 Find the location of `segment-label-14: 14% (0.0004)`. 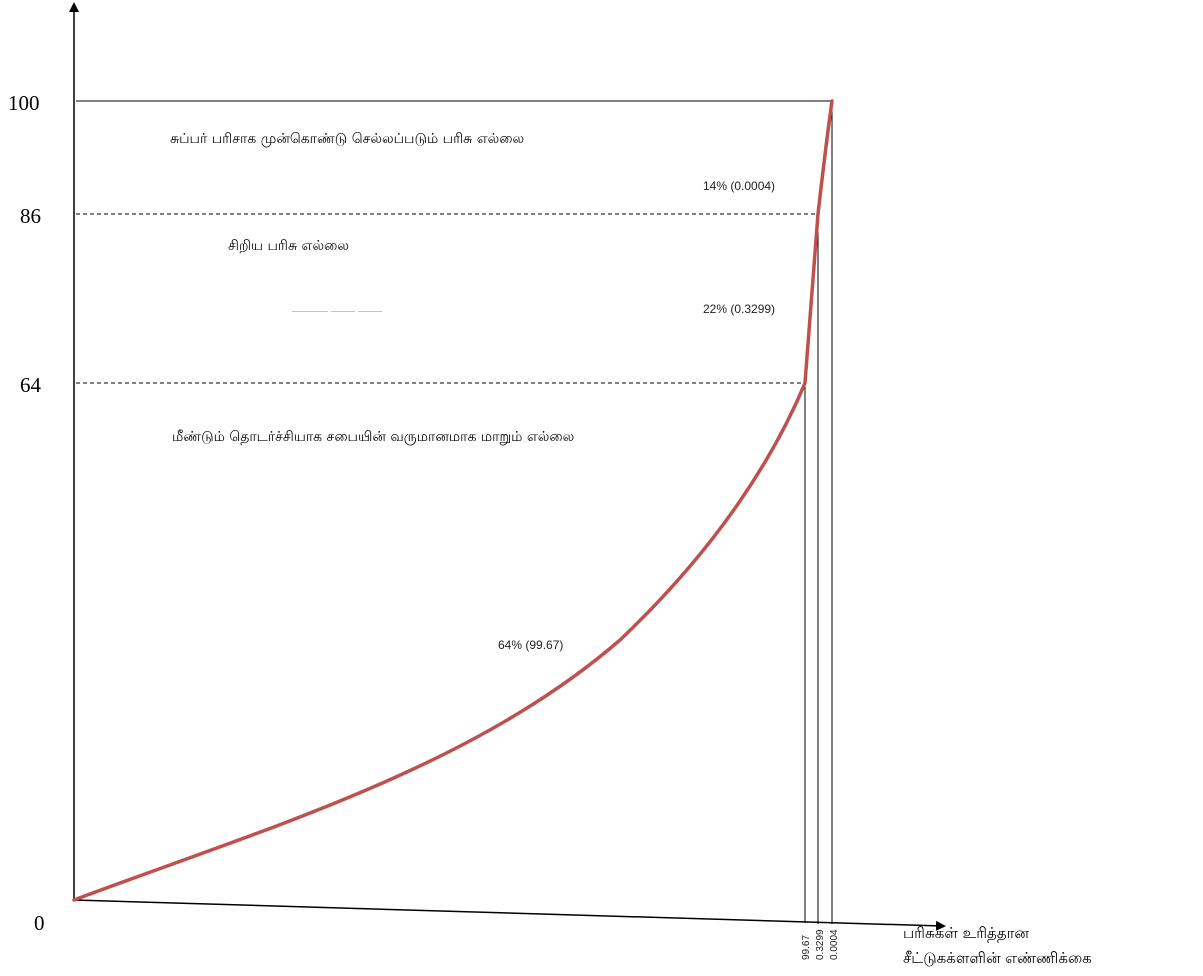

segment-label-14: 14% (0.0004) is located at coordinates (739, 186).